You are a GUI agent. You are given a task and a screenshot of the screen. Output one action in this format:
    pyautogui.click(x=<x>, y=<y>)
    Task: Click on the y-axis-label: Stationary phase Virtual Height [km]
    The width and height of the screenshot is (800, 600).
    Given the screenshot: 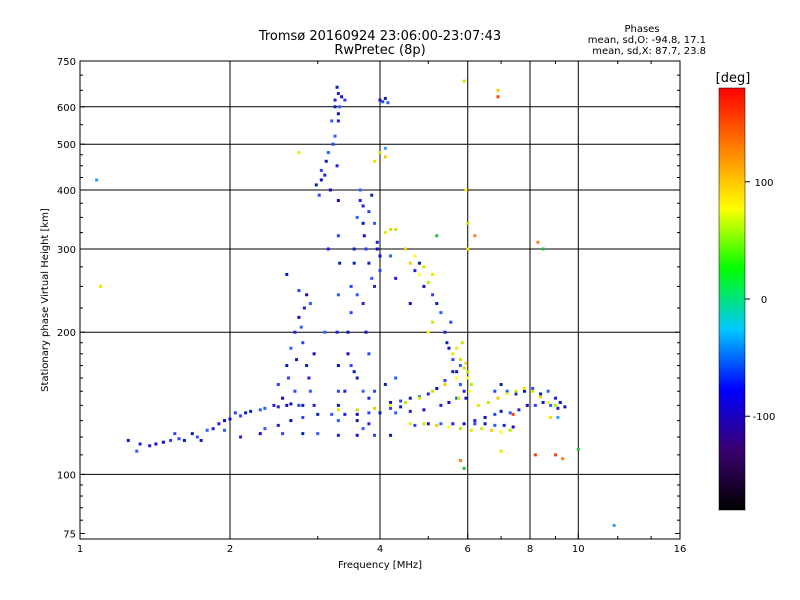 What is the action you would take?
    pyautogui.click(x=45, y=300)
    